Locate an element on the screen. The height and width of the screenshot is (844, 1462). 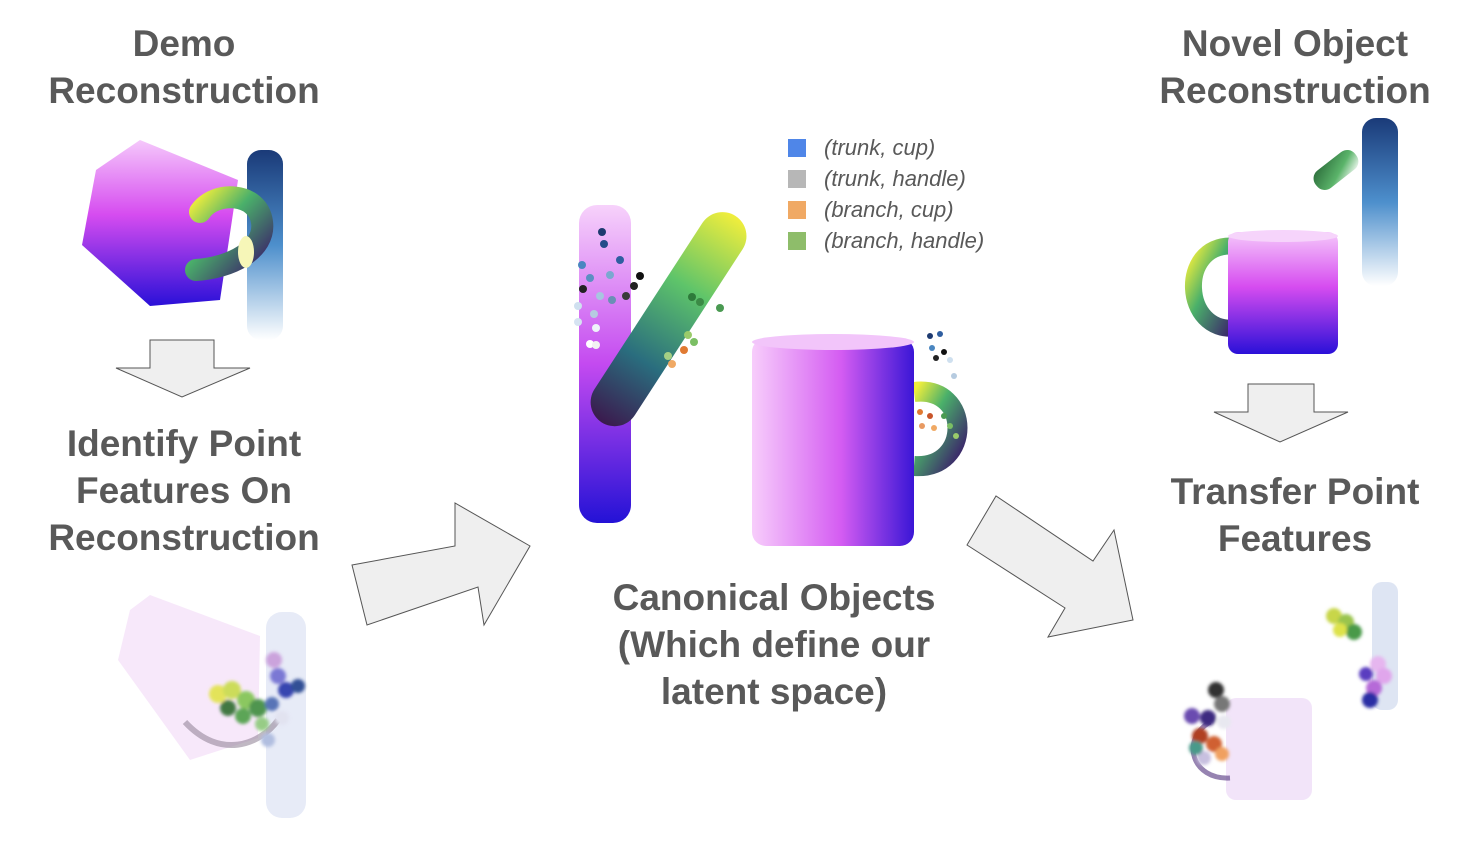
identify-features-figure is located at coordinates (212, 706).